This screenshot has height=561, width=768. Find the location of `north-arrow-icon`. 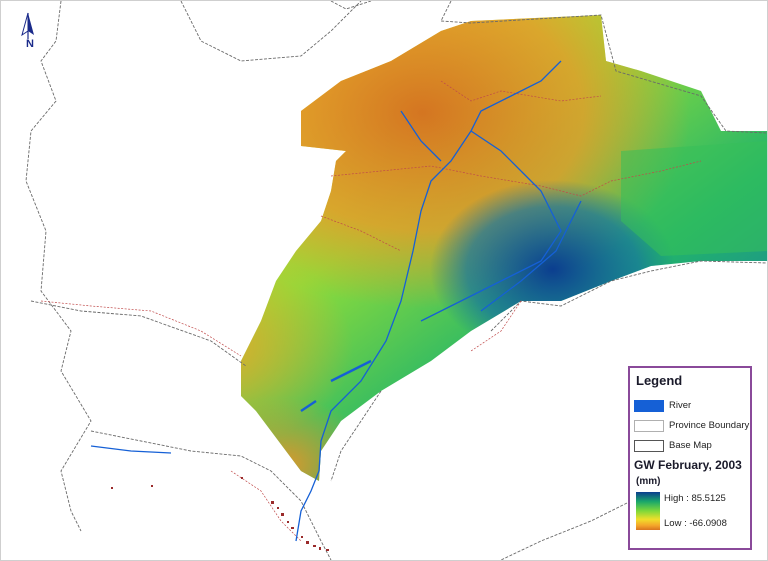

north-arrow-icon is located at coordinates (27, 25).